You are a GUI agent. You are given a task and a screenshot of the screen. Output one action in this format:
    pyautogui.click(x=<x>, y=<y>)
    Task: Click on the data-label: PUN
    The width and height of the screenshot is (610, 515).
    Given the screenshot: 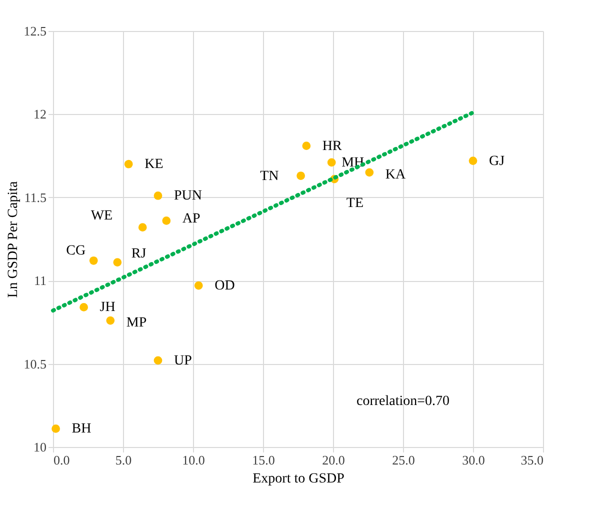 What is the action you would take?
    pyautogui.click(x=188, y=196)
    